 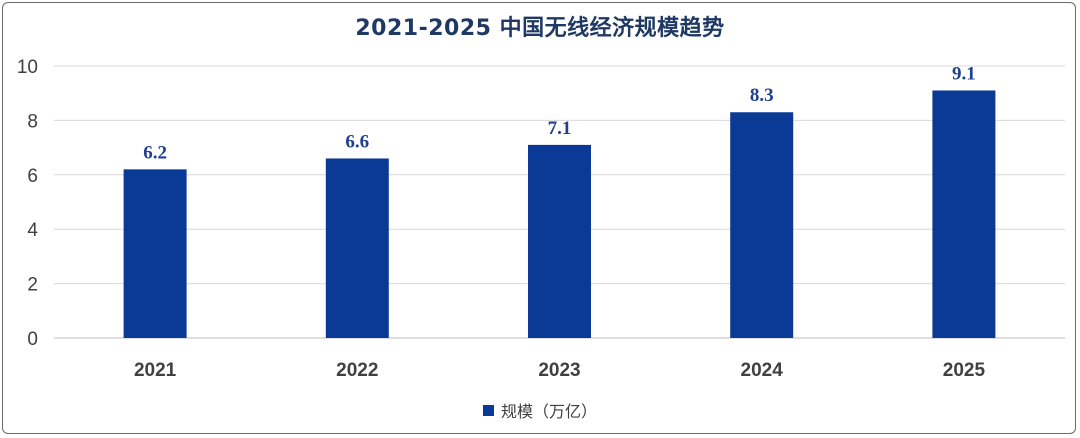 What do you see at coordinates (357, 370) in the screenshot?
I see `x-tick-label-2022: 2022` at bounding box center [357, 370].